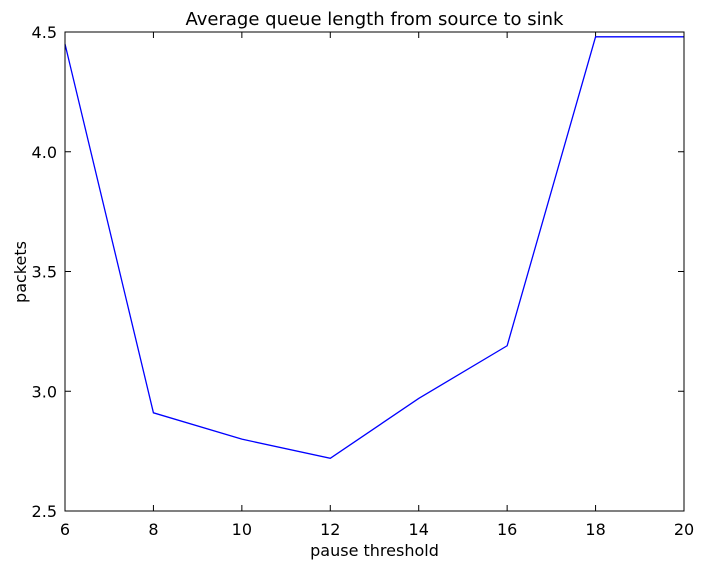 Image resolution: width=704 pixels, height=574 pixels. What do you see at coordinates (419, 529) in the screenshot?
I see `x-tick-label: 14` at bounding box center [419, 529].